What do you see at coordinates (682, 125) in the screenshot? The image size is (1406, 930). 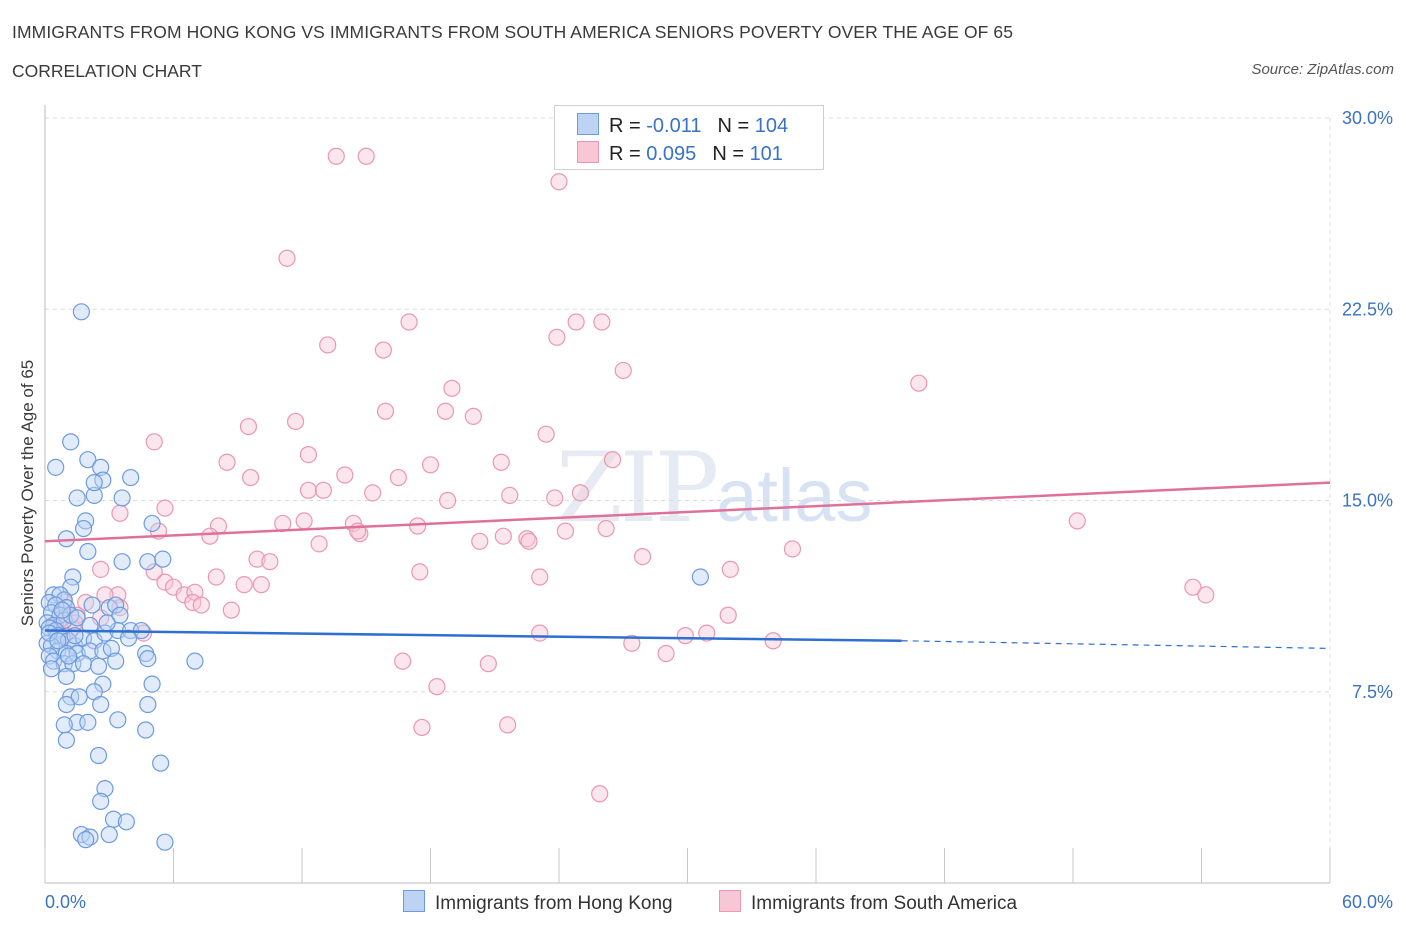 I see `legend-row-hong-kong: R = -0.011 N = 104` at bounding box center [682, 125].